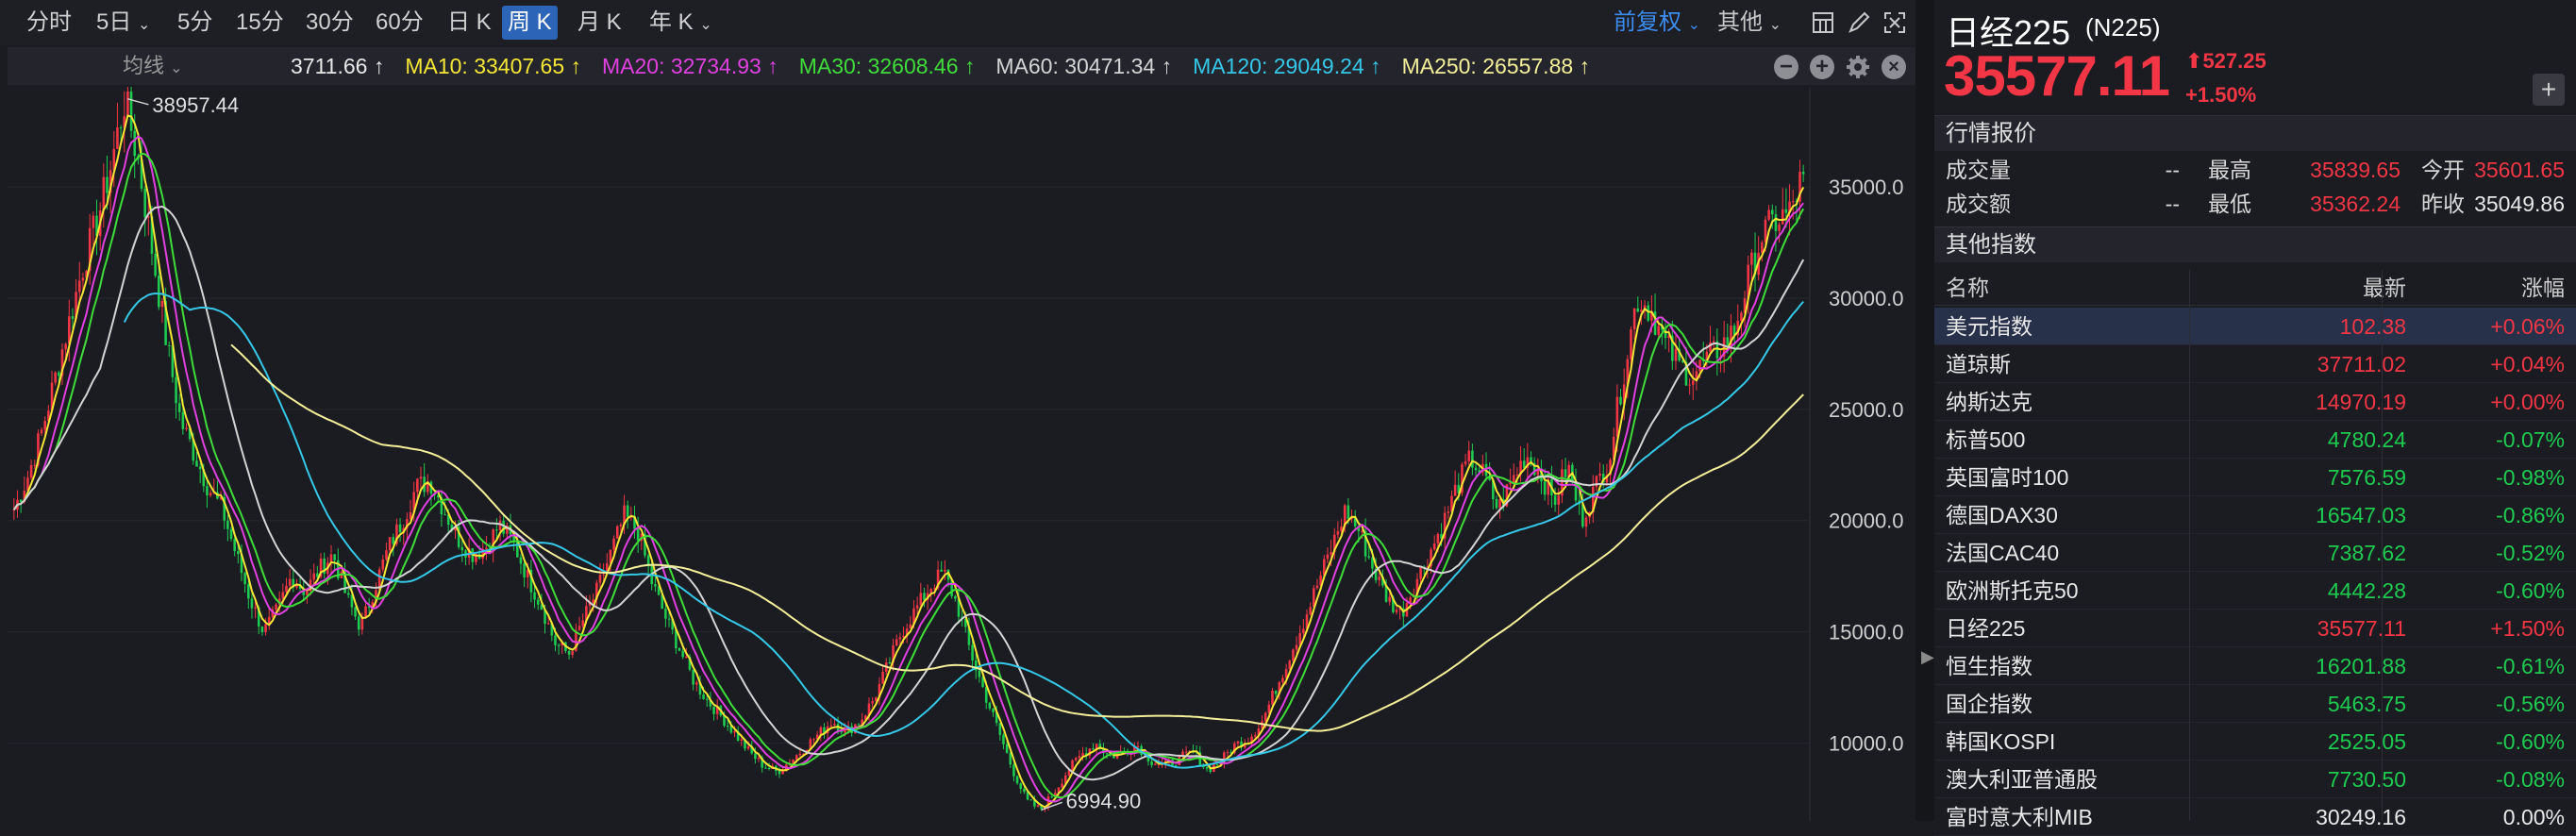 The width and height of the screenshot is (2576, 836). I want to click on y-tick-label: 30000.0, so click(1866, 298).